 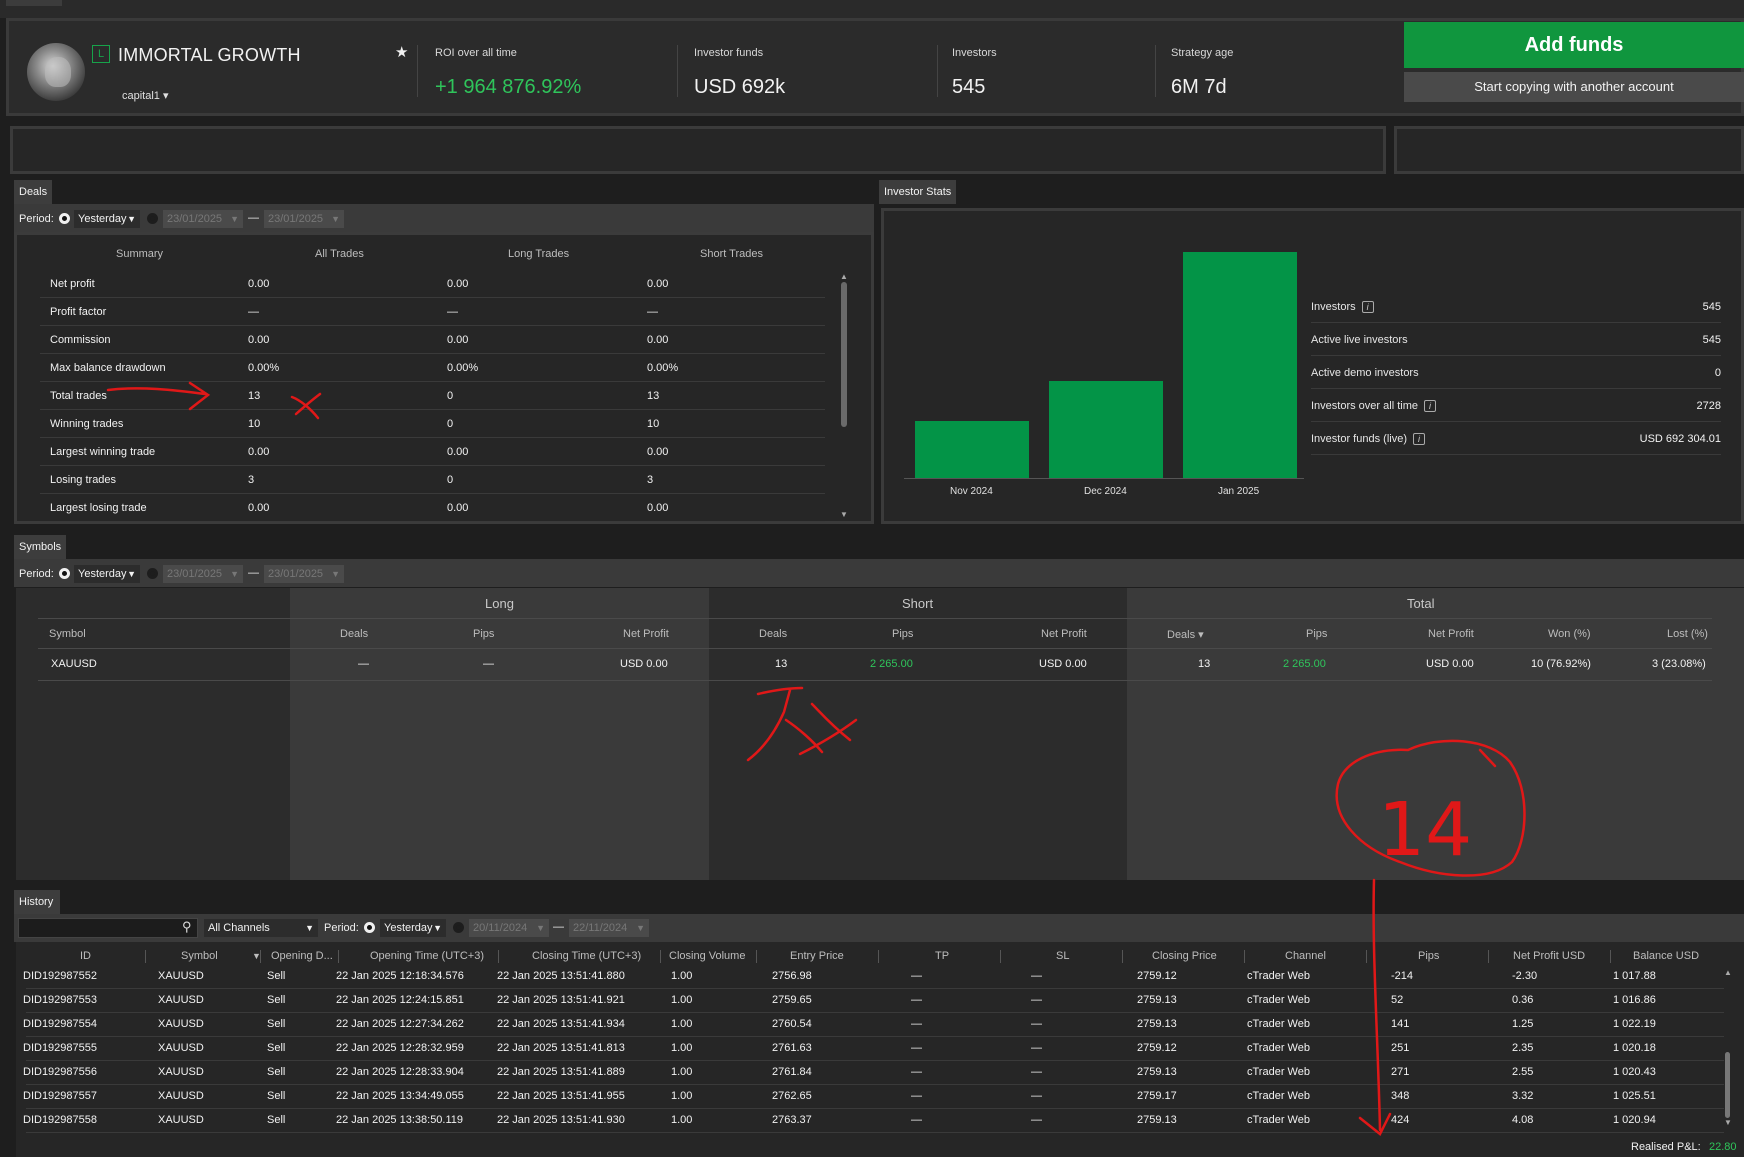 I want to click on history-cell-pips: 271, so click(x=1400, y=1072).